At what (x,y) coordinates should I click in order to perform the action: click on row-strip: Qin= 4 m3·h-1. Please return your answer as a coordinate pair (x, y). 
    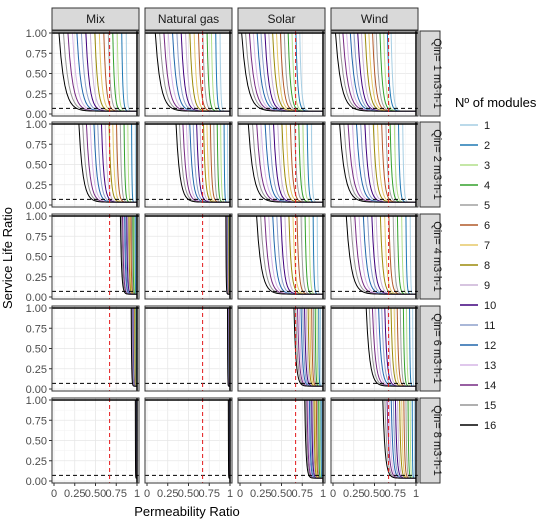
    Looking at the image, I should click on (431, 256).